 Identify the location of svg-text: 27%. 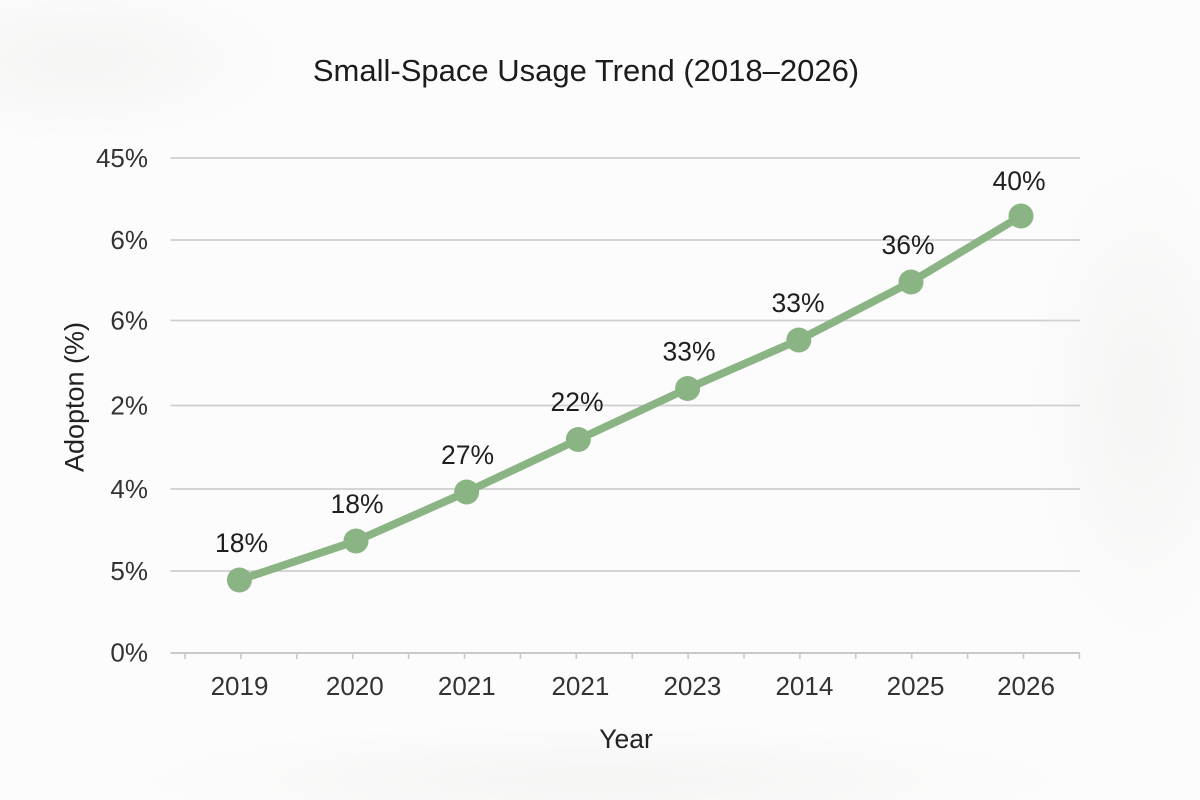
(467, 455).